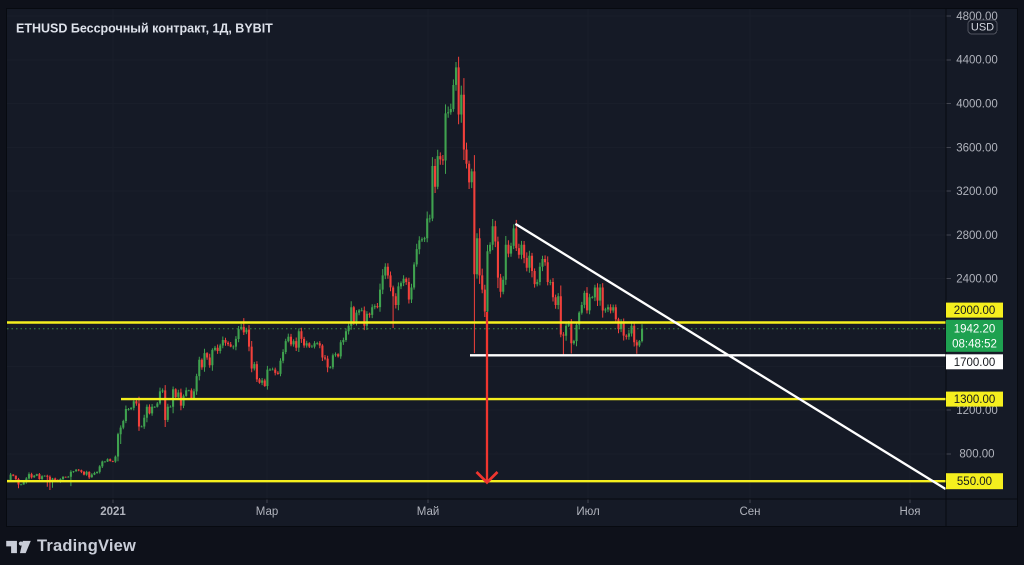 The image size is (1024, 565). Describe the element at coordinates (144, 29) in the screenshot. I see `svg-text:ETHUSD Бессрочный контракт, 1Д: ETHUSD Бессрочный контракт, 1Д, BYBIT` at that location.